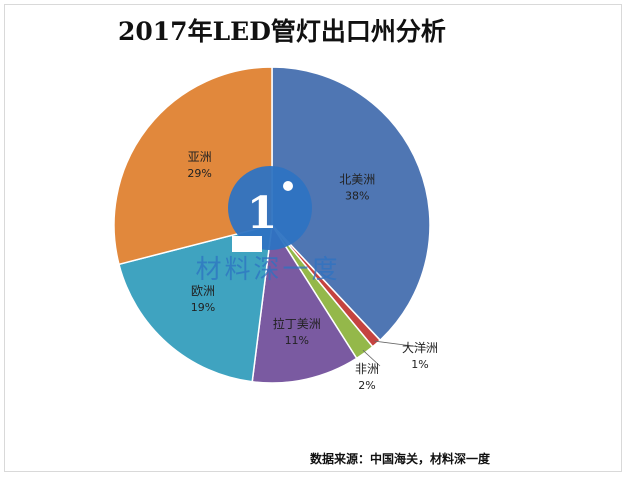 This screenshot has height=478, width=630. I want to click on slice-value-europe: 19%, so click(203, 307).